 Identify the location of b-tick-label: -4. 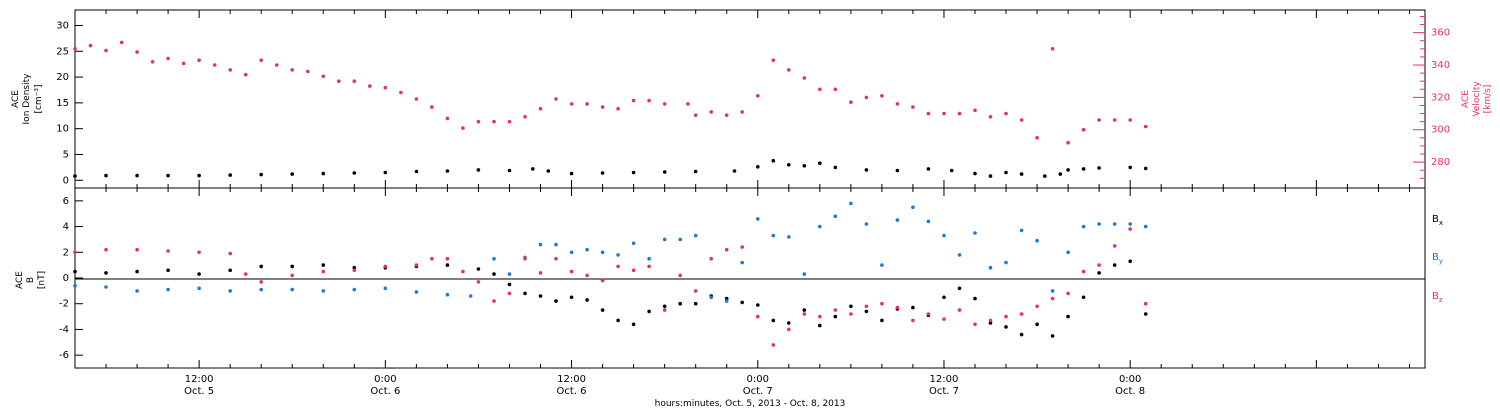
(64, 329).